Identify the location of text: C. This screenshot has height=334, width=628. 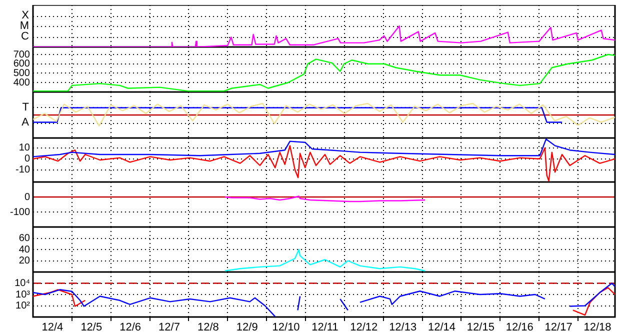
(25, 36).